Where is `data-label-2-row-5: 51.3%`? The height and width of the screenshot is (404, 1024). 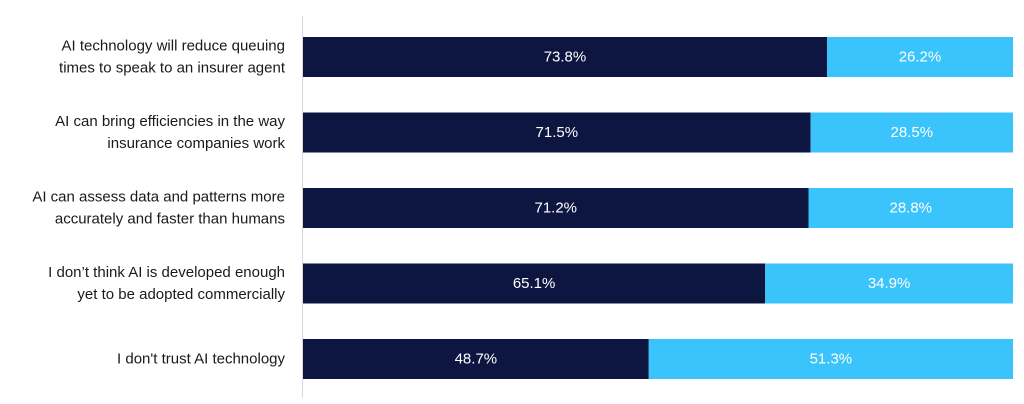 data-label-2-row-5: 51.3% is located at coordinates (831, 359).